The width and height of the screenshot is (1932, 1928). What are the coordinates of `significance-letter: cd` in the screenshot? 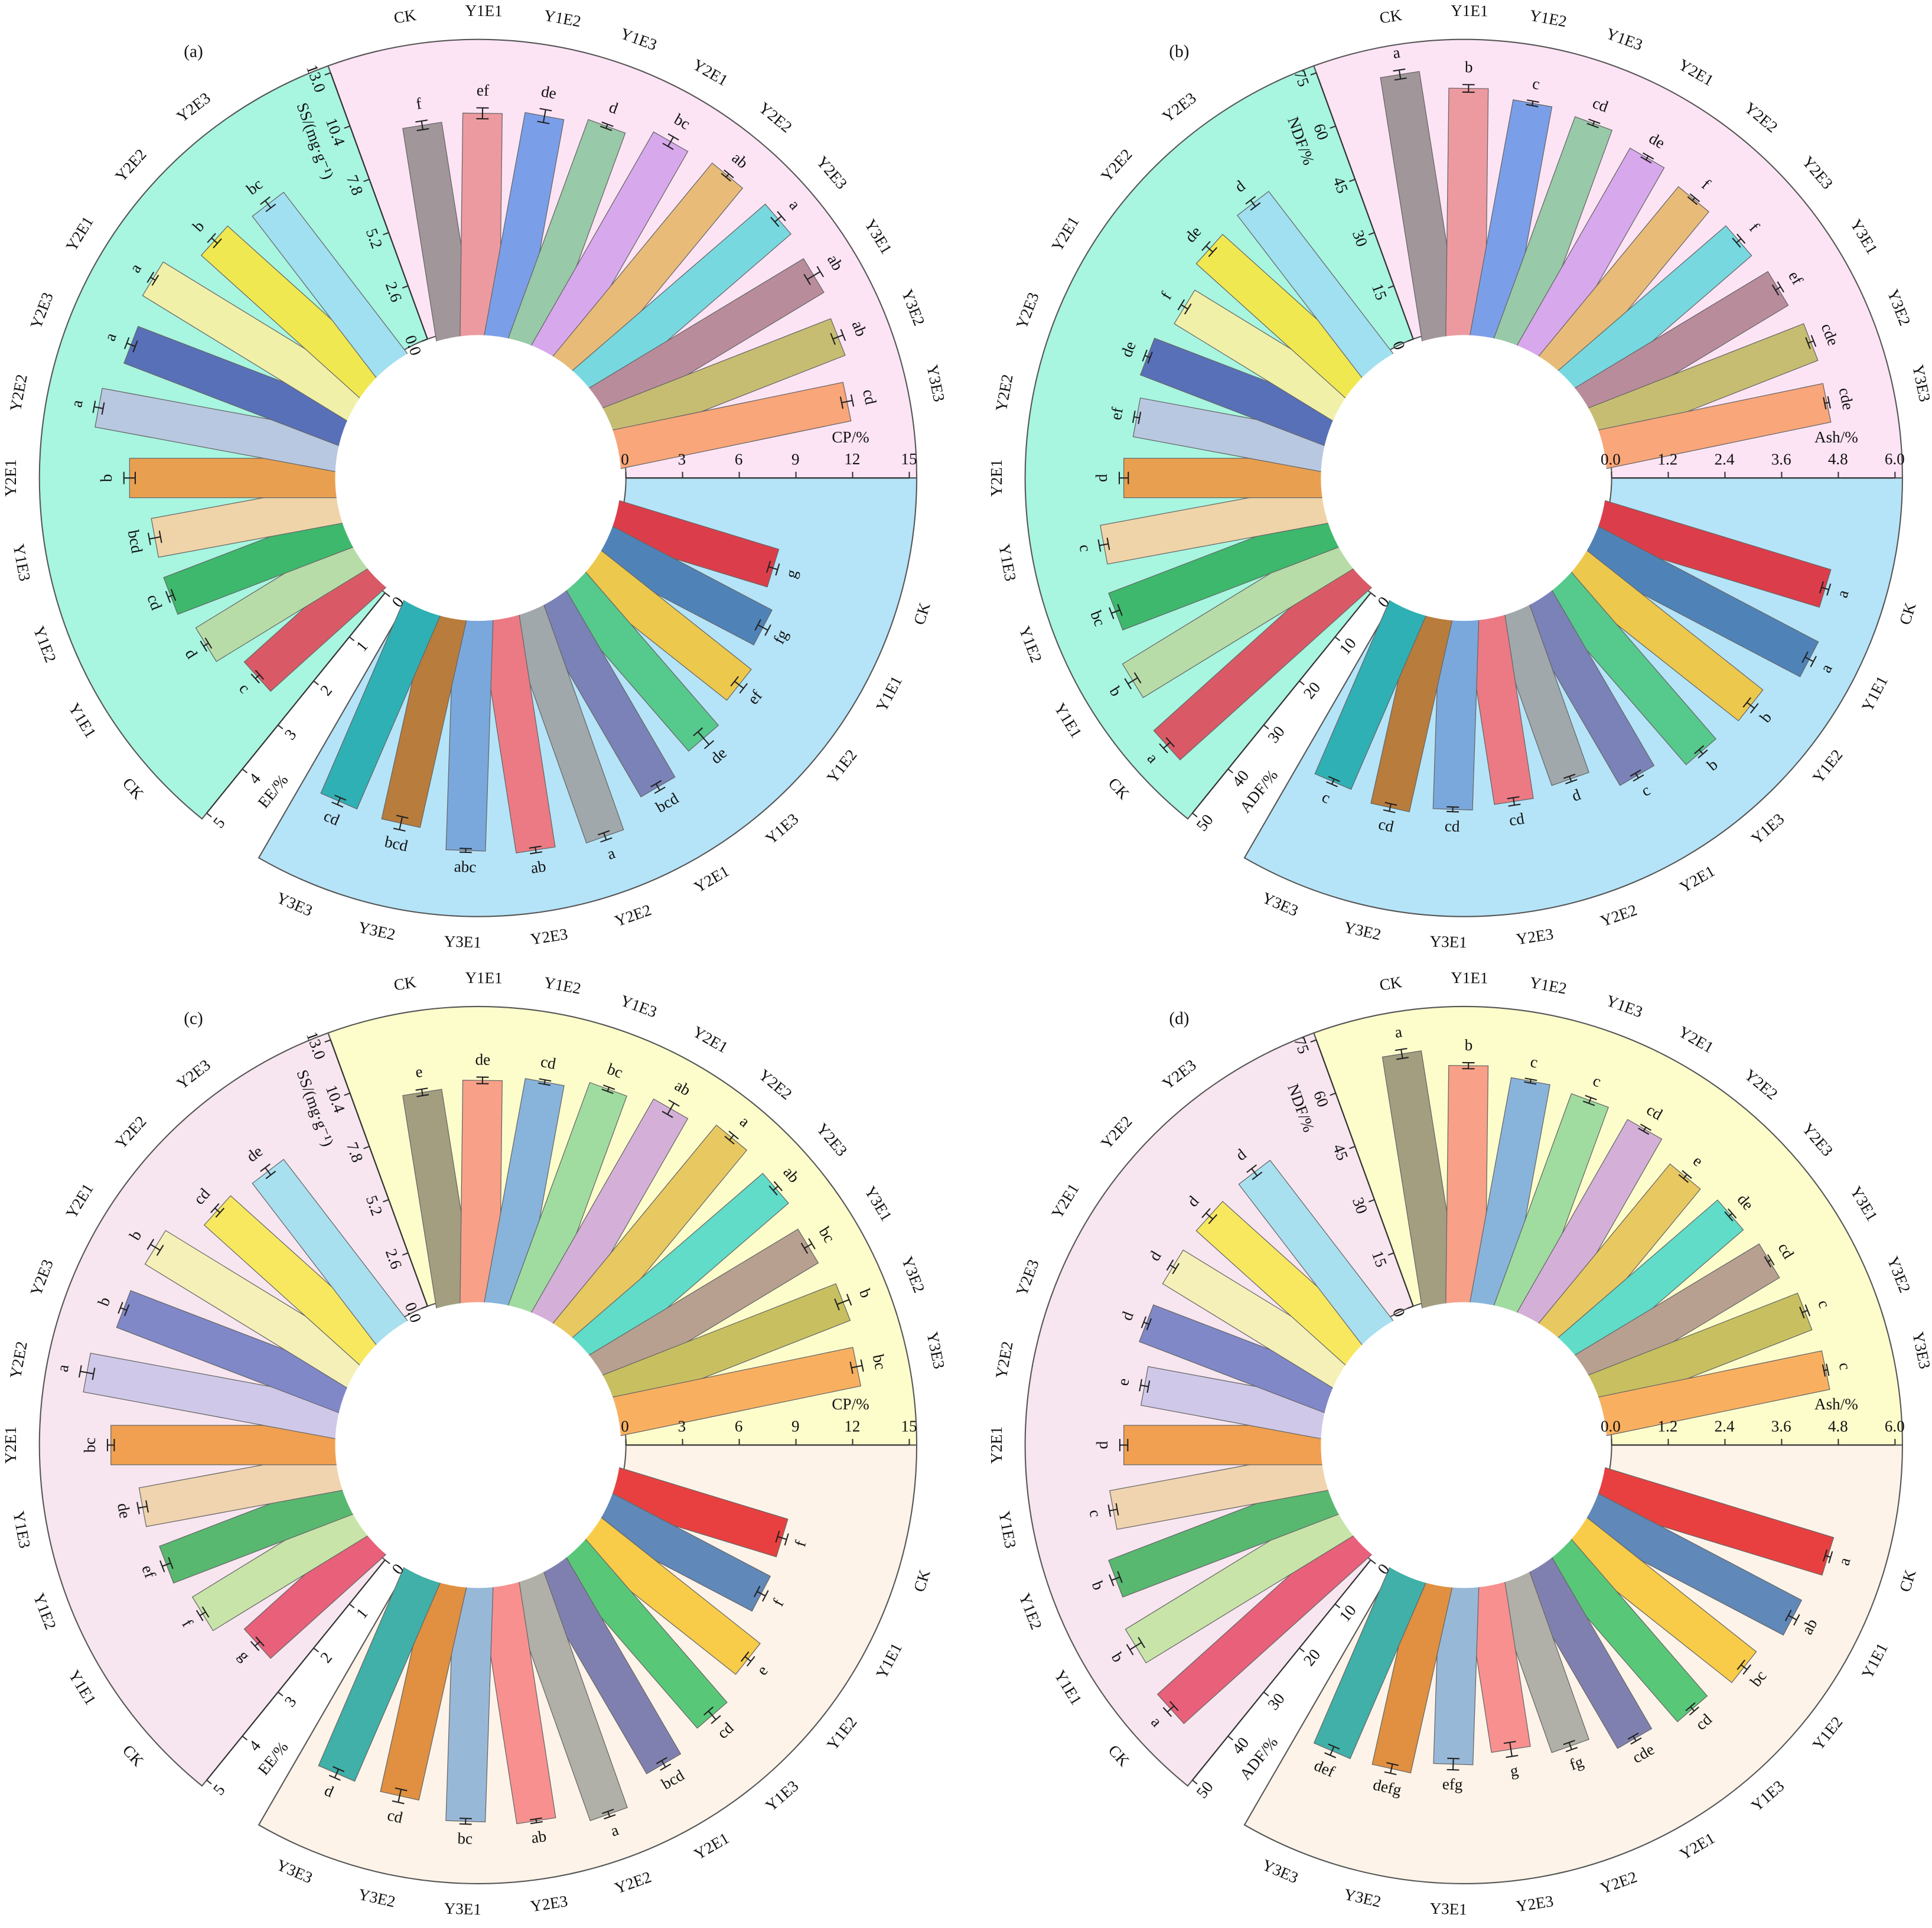 It's located at (1452, 826).